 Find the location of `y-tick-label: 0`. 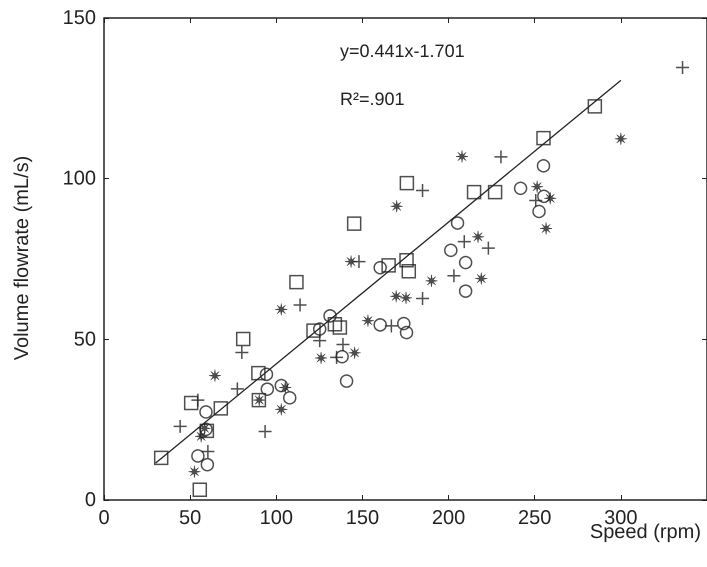

y-tick-label: 0 is located at coordinates (90, 500).